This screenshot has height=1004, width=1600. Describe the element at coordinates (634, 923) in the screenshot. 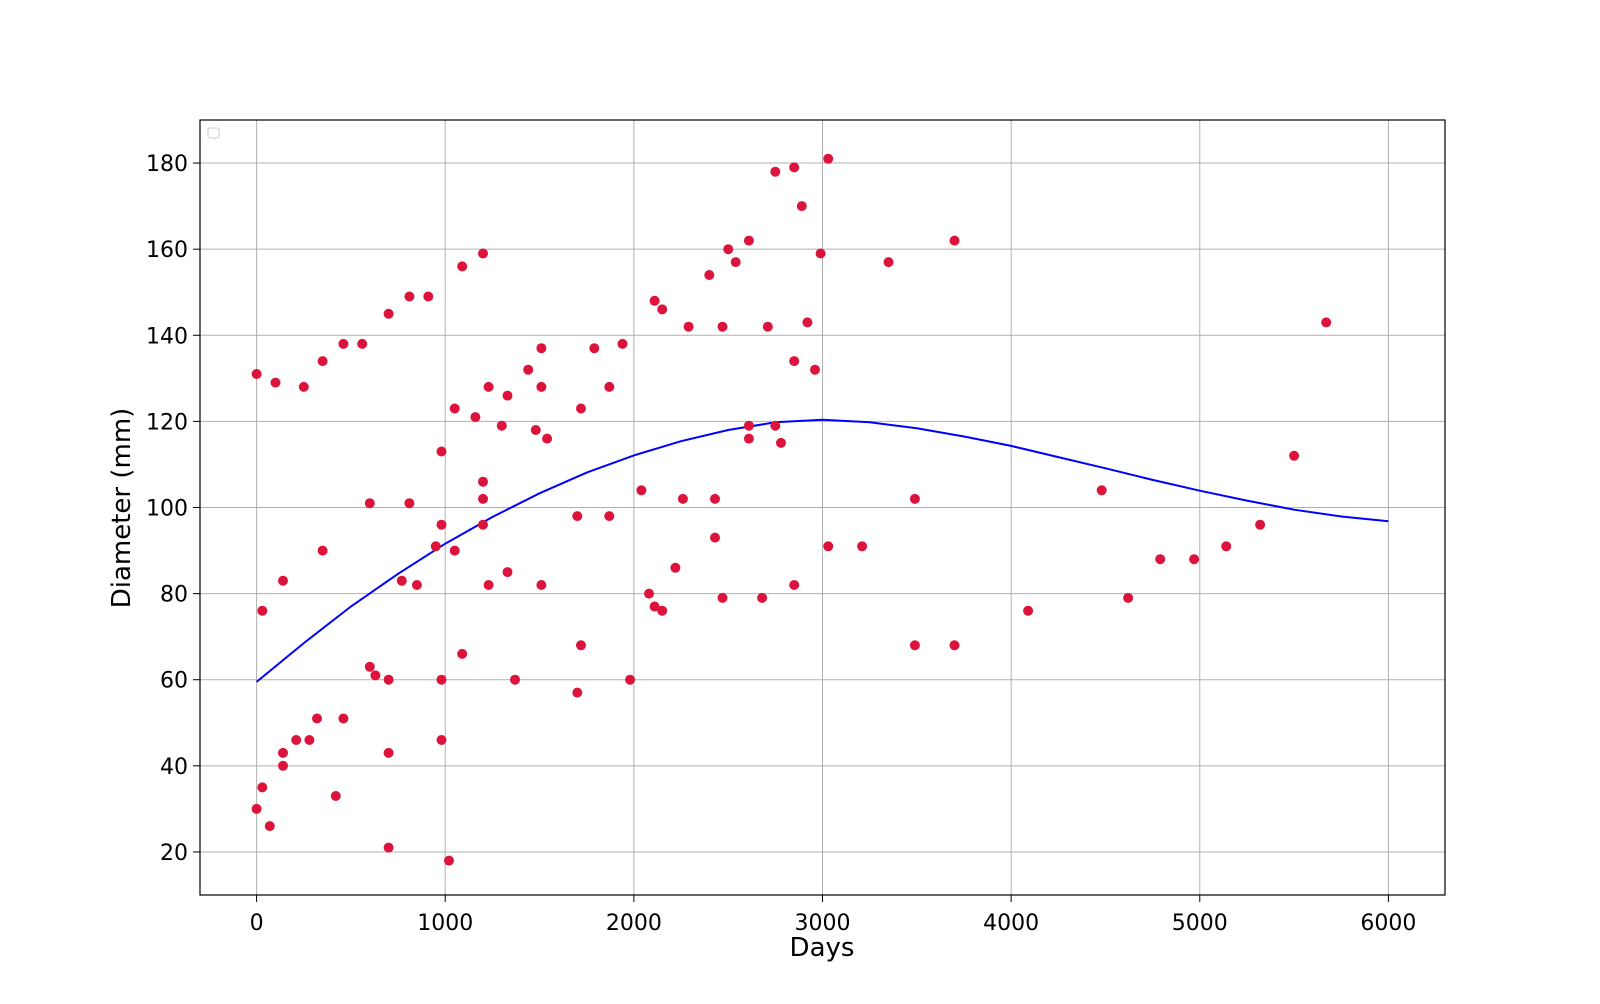

I see `x-tick-label: 2000` at that location.